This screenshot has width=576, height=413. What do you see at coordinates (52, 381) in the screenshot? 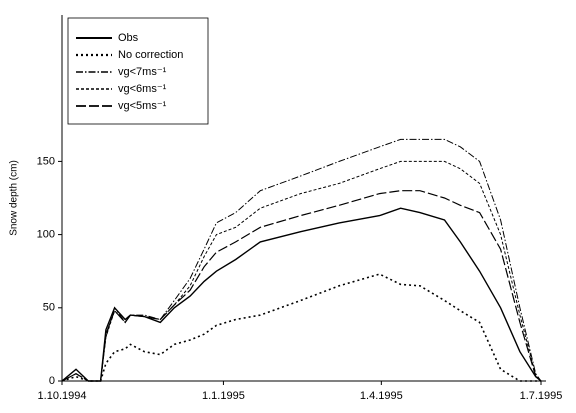
I see `y-tick-label: 0` at bounding box center [52, 381].